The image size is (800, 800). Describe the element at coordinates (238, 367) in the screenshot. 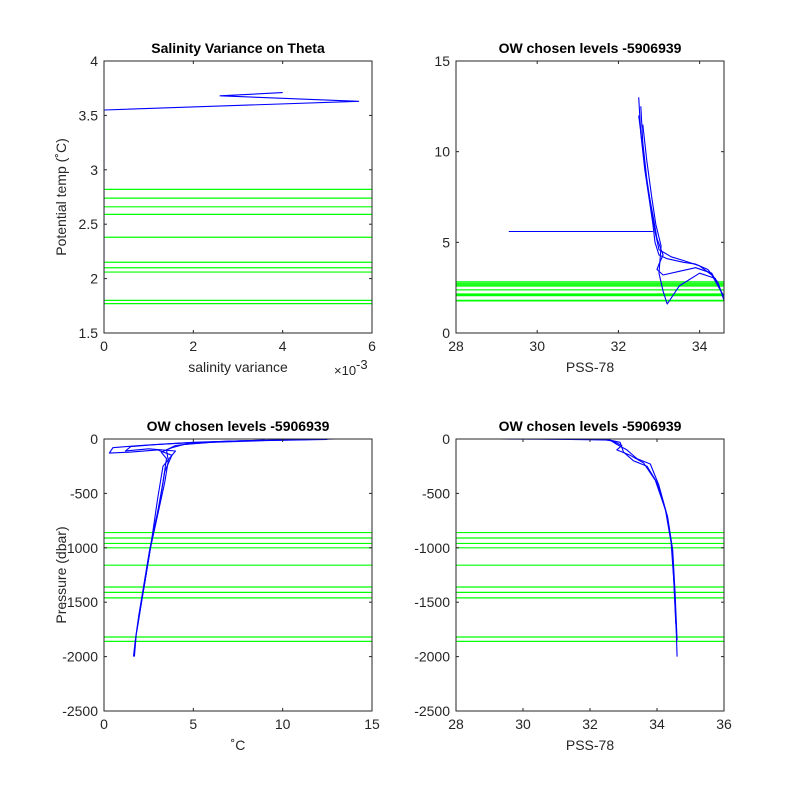

I see `x-axis-label: salinity variance` at that location.